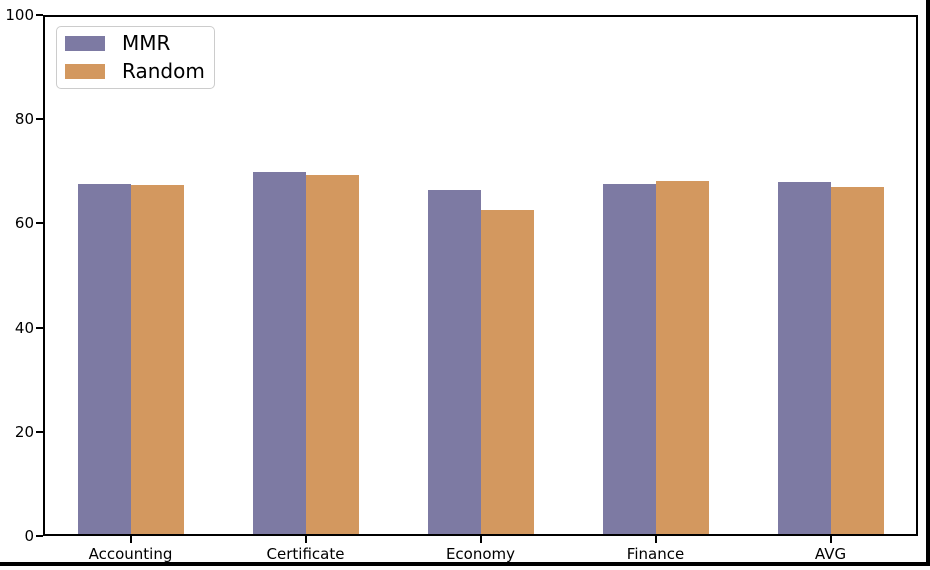 Image resolution: width=930 pixels, height=570 pixels. I want to click on frame-bottom-border, so click(464, 564).